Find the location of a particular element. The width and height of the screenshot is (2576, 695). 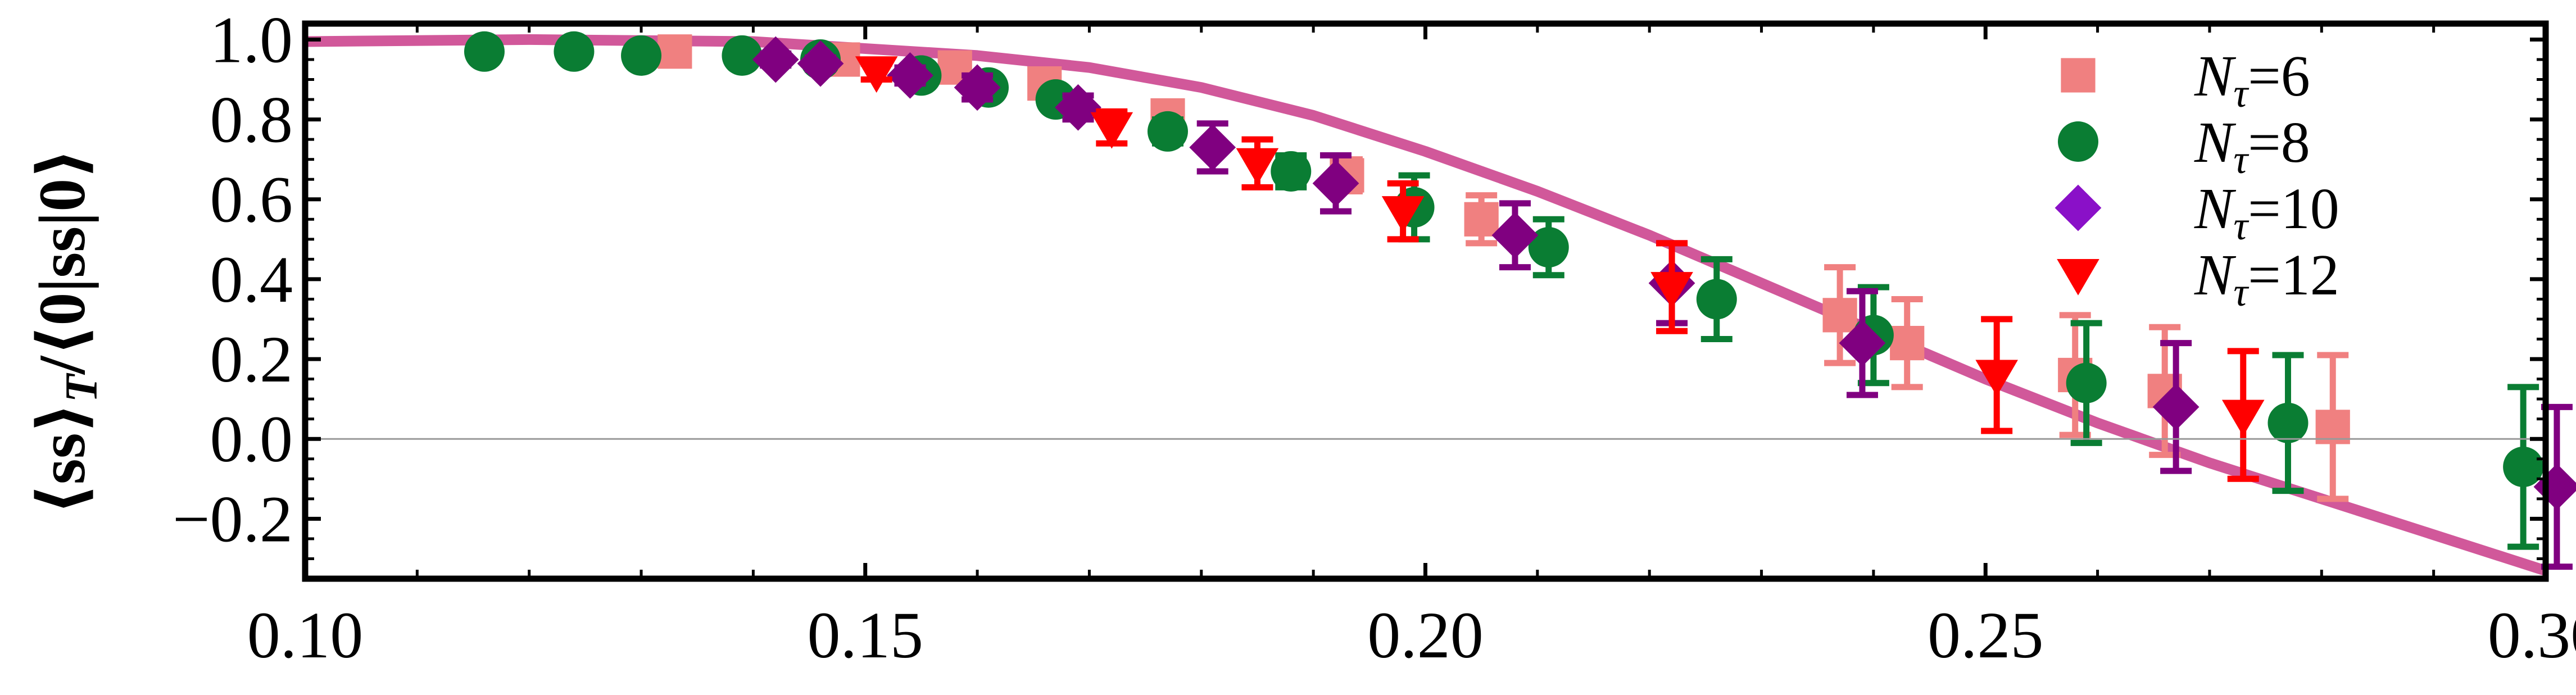

x-tick-label: 0.10 is located at coordinates (305, 635).